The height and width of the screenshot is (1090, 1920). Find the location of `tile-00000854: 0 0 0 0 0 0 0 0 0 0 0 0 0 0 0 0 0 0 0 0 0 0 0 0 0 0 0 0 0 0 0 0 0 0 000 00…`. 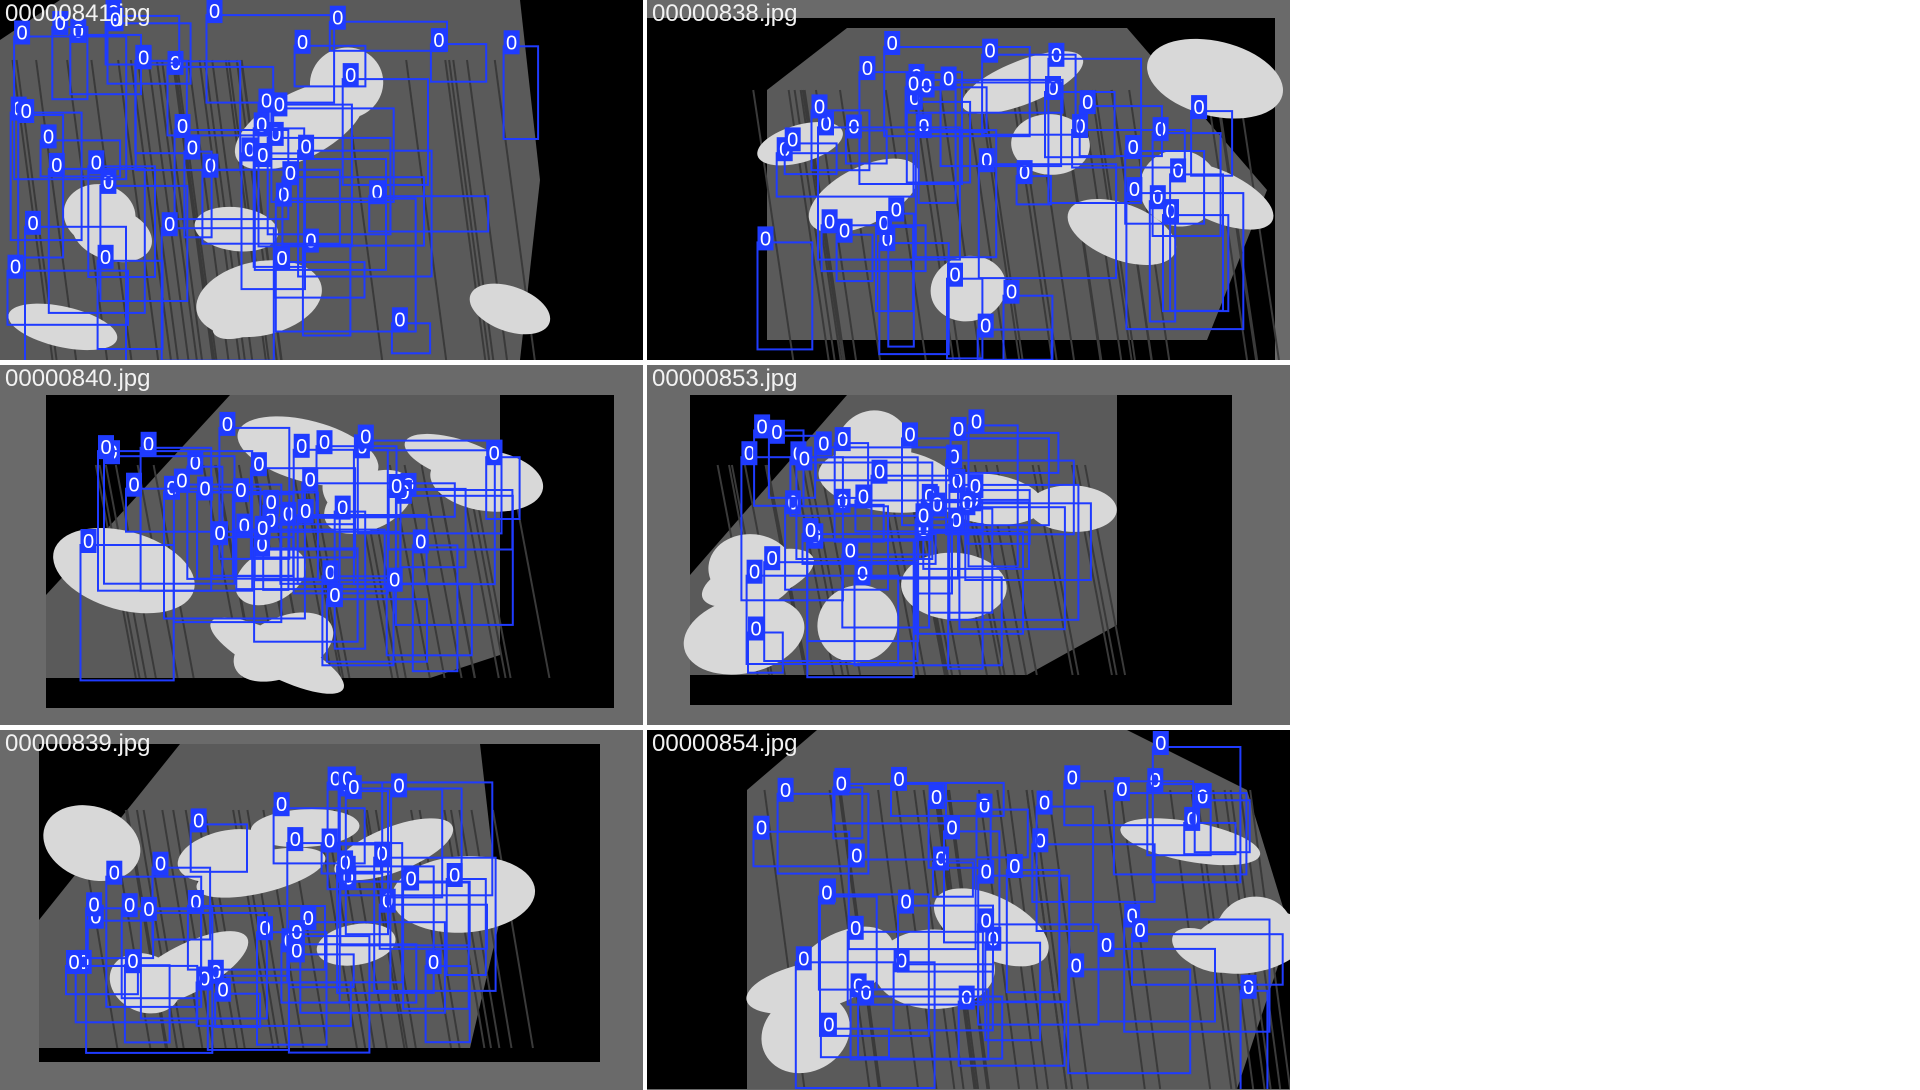

tile-00000854: 0 0 0 0 0 0 0 0 0 0 0 0 0 0 0 0 0 0 0 0 0 0 0 0 0 0 0 0 0 0 0 0 0 0 000 00… is located at coordinates (968, 910).